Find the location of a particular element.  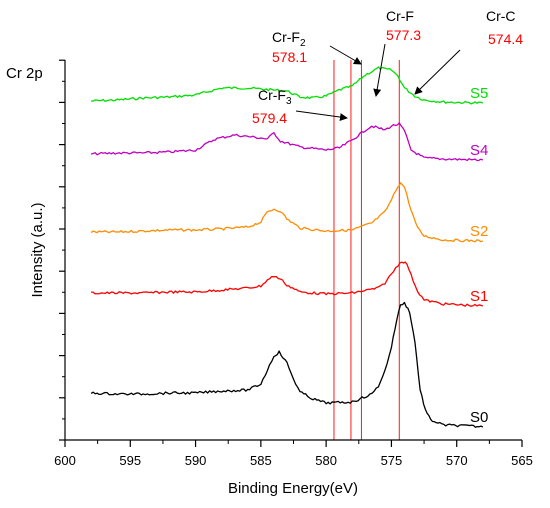

x-tick-label: 565 is located at coordinates (522, 460).